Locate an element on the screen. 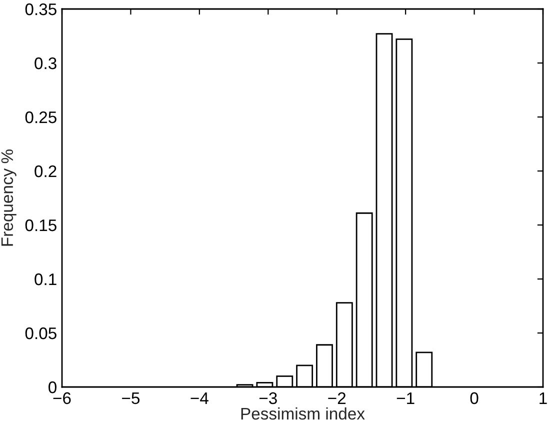 Image resolution: width=554 pixels, height=426 pixels. x-tick-label: −2 is located at coordinates (337, 398).